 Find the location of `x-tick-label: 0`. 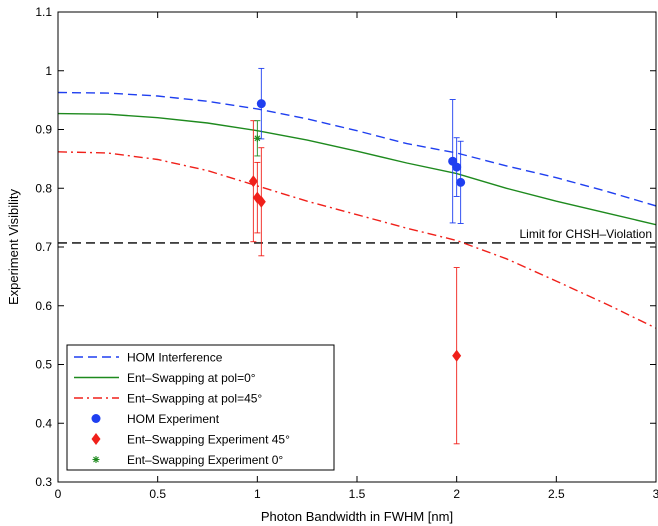

x-tick-label: 0 is located at coordinates (58, 494).